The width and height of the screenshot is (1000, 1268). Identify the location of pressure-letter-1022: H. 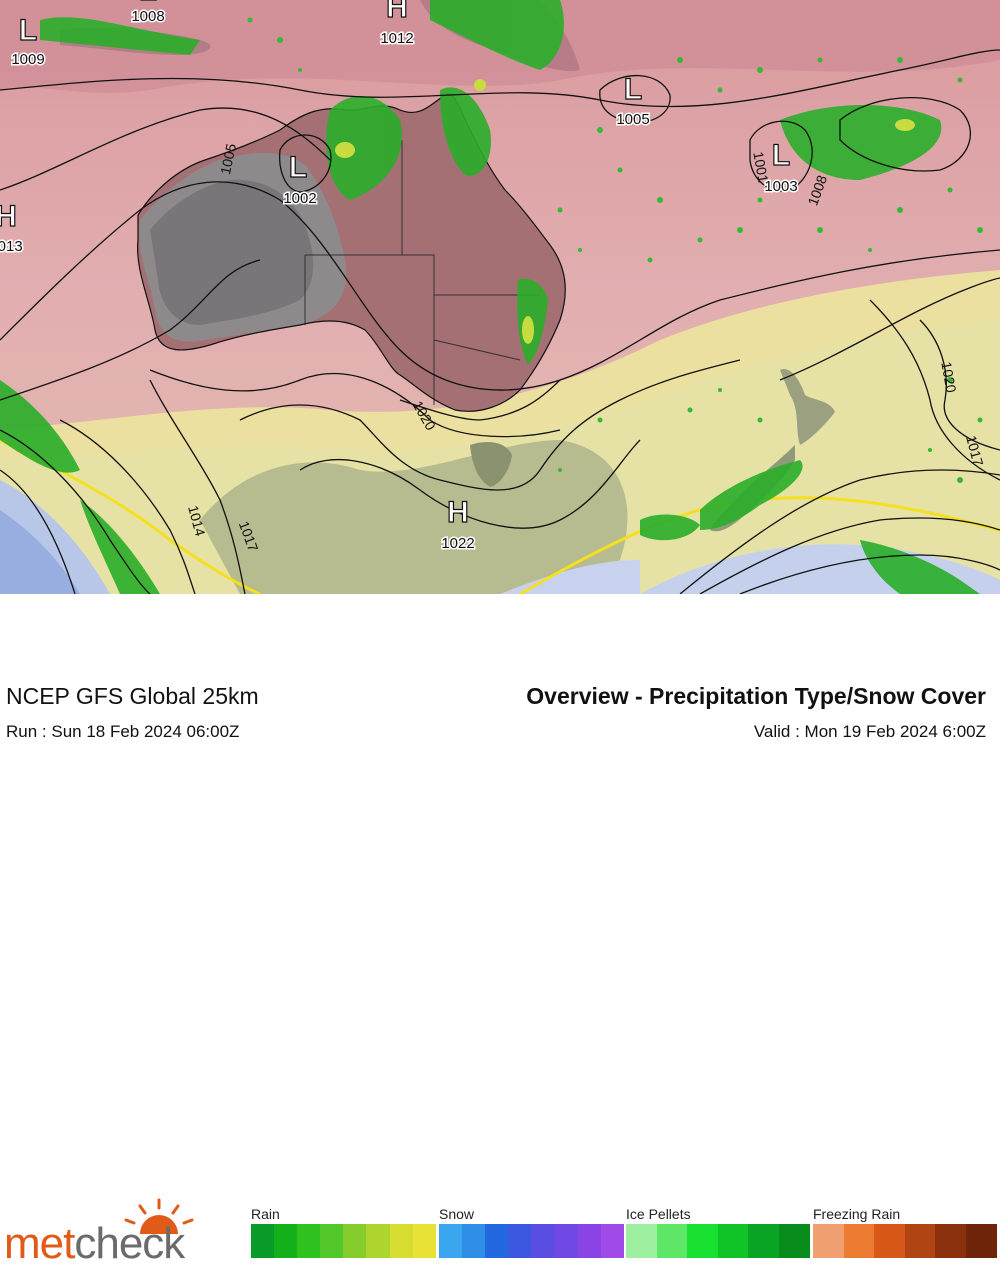
(458, 512).